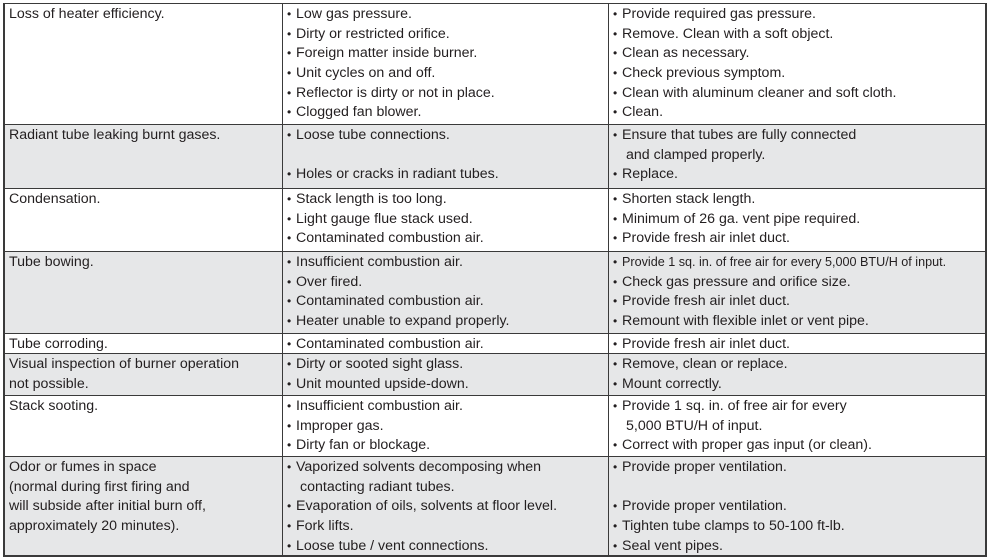 This screenshot has width=989, height=557. I want to click on cause-item: Reflector is dirty or not in place., so click(447, 94).